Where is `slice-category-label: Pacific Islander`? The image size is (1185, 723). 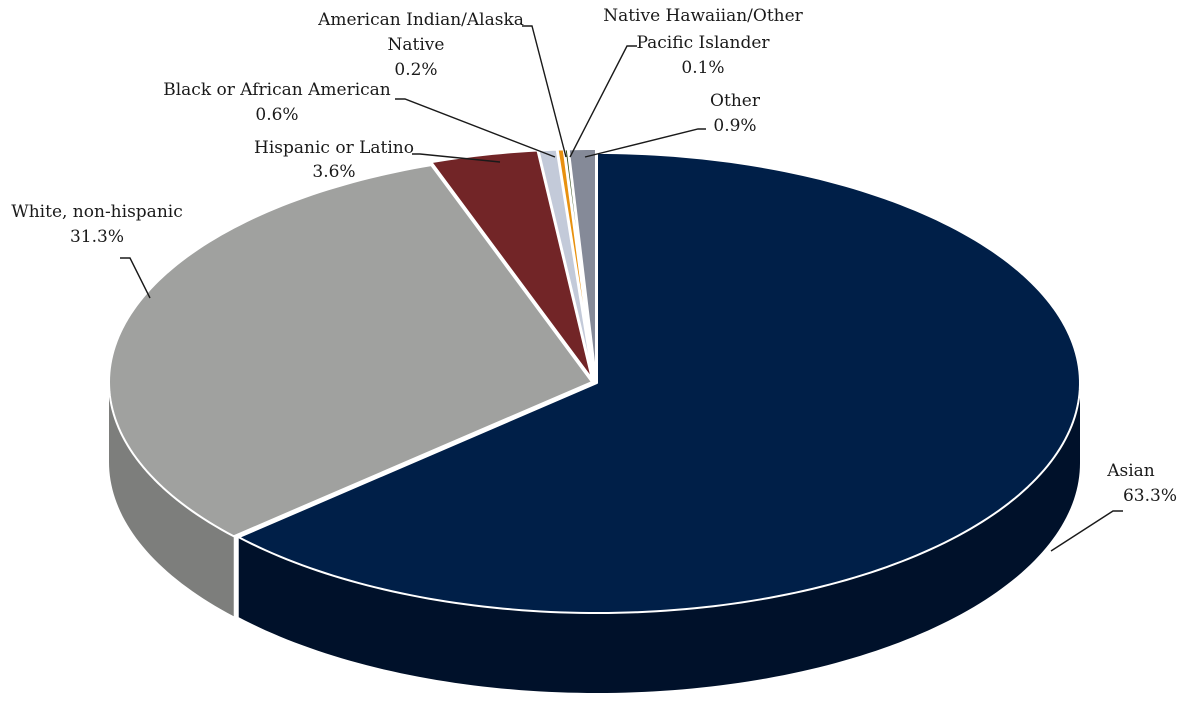 slice-category-label: Pacific Islander is located at coordinates (703, 43).